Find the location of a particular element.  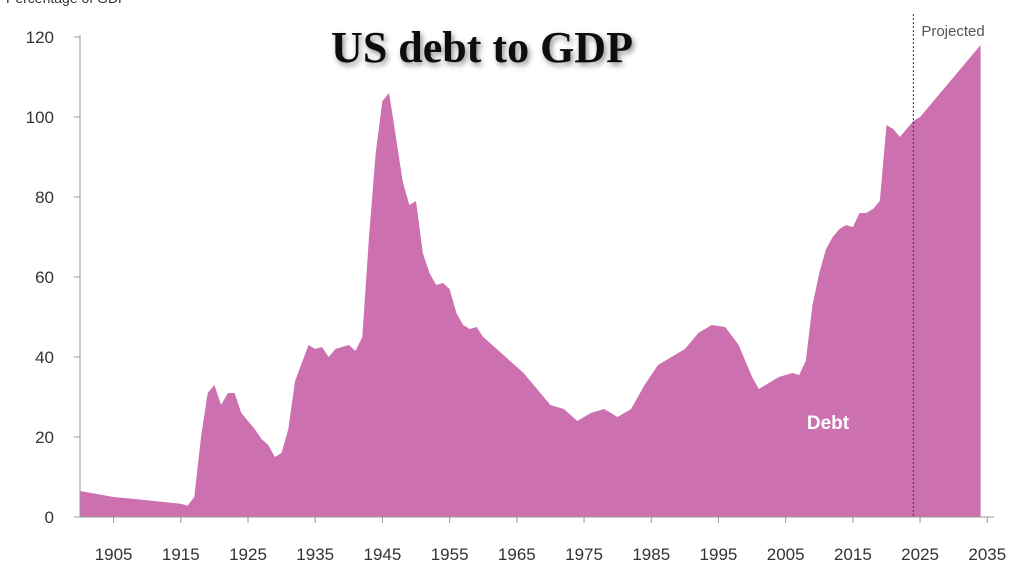

x-tick-label: 2015 is located at coordinates (853, 554).